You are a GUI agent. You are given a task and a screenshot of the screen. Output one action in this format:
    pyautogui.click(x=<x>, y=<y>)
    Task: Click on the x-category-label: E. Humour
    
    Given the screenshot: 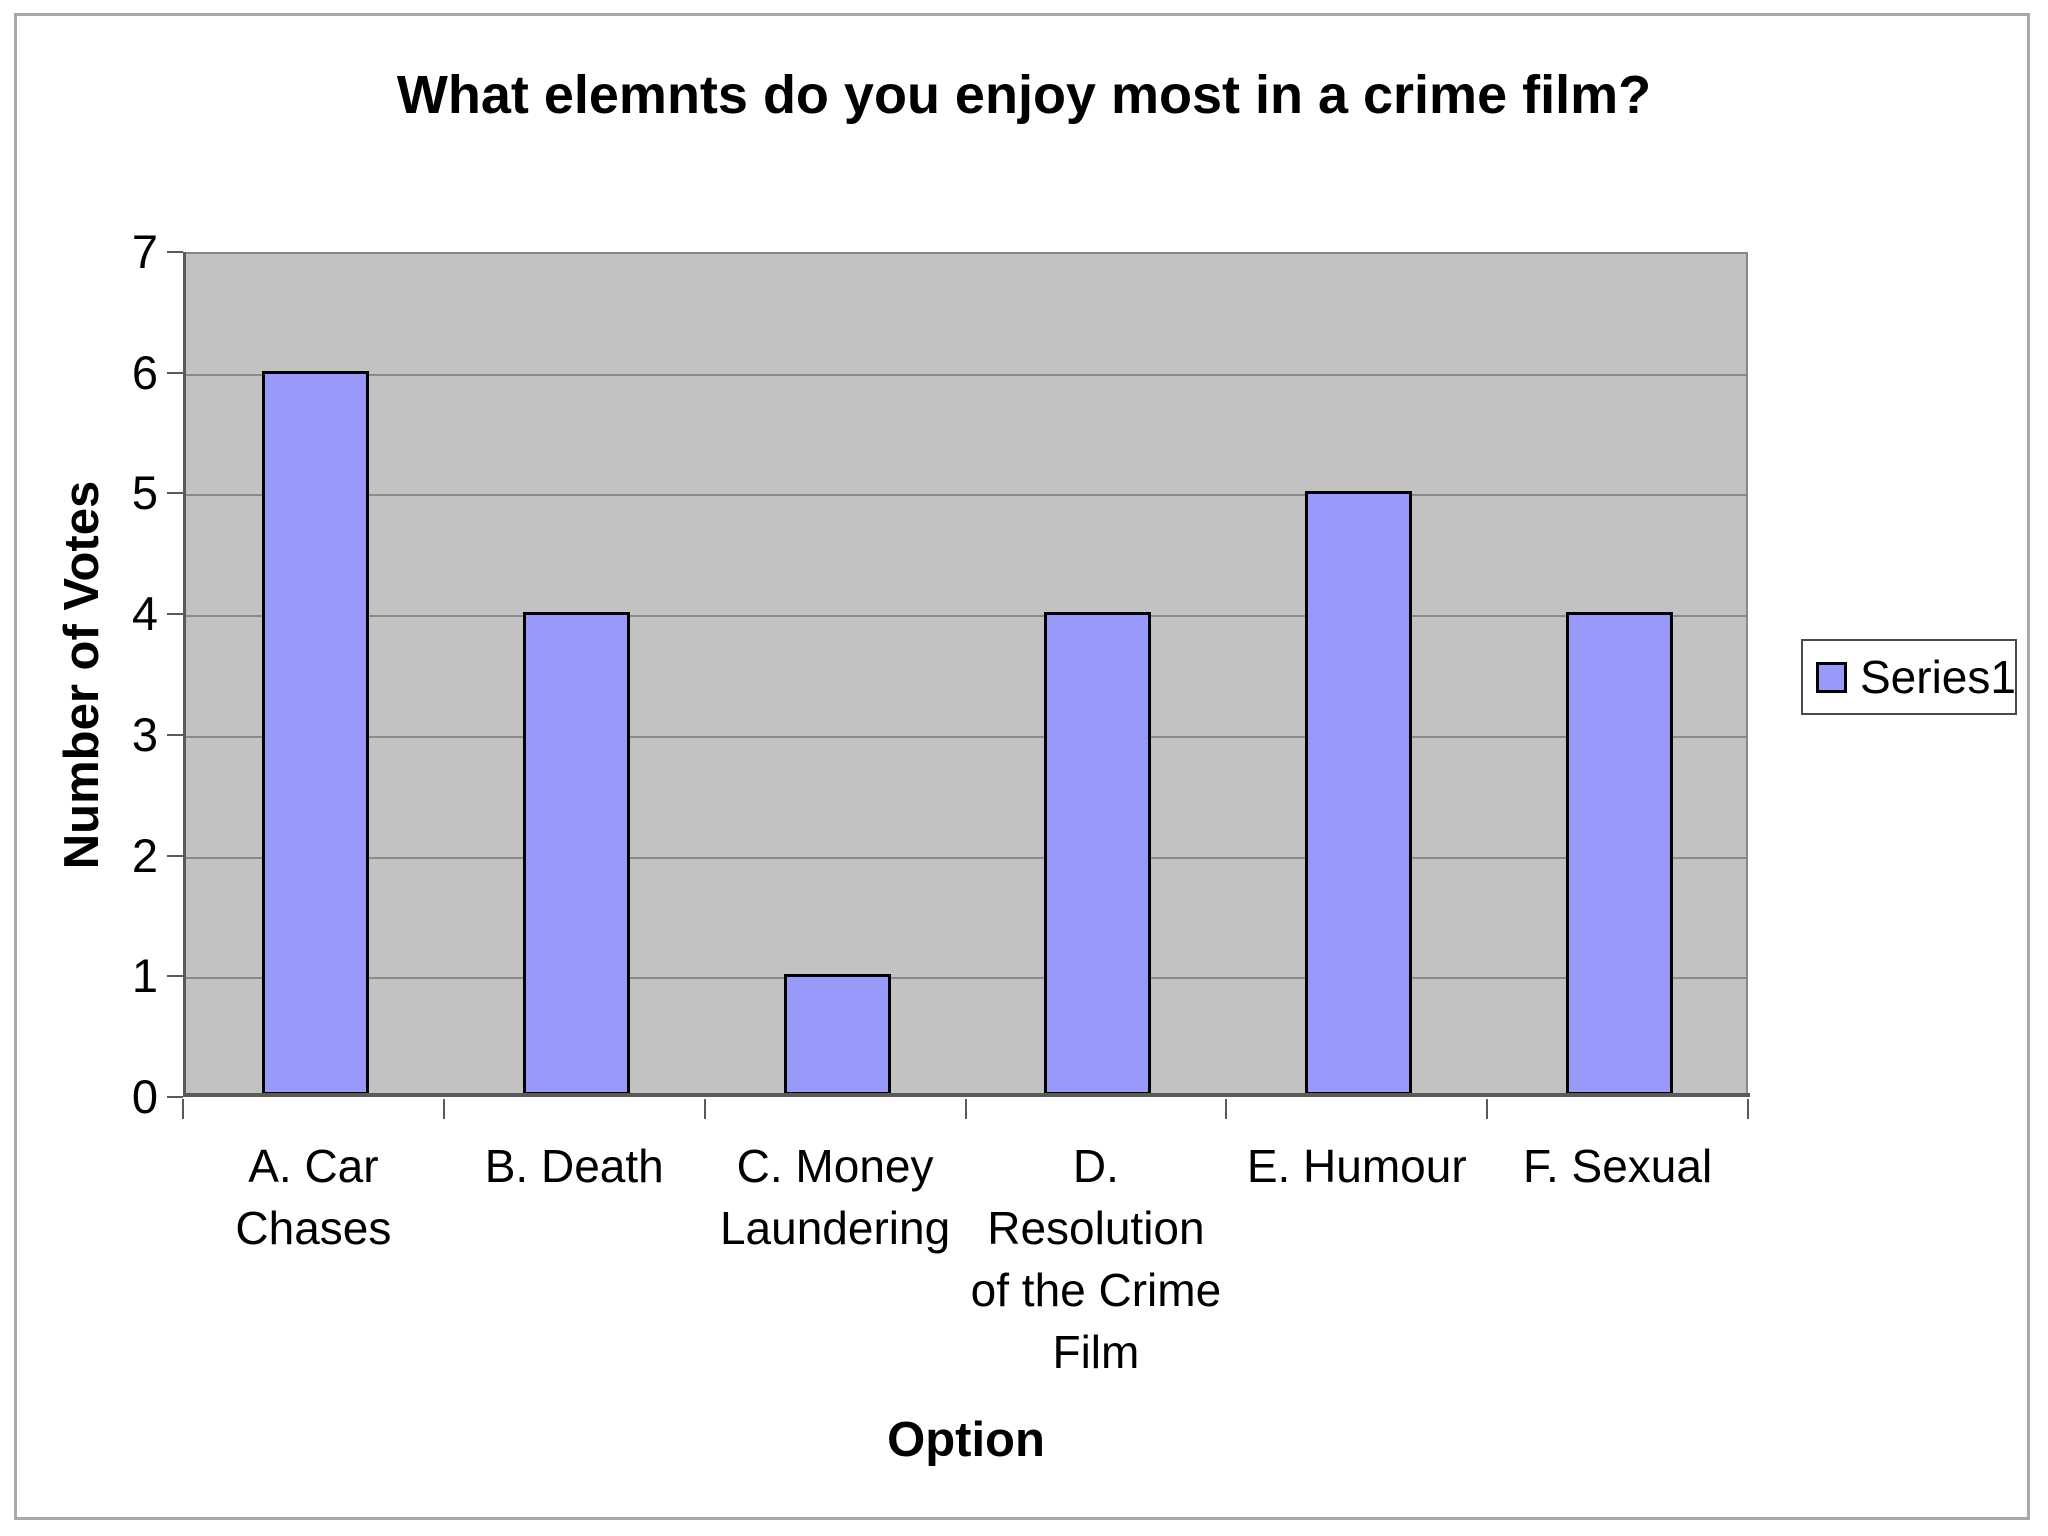 What is the action you would take?
    pyautogui.click(x=1356, y=1166)
    